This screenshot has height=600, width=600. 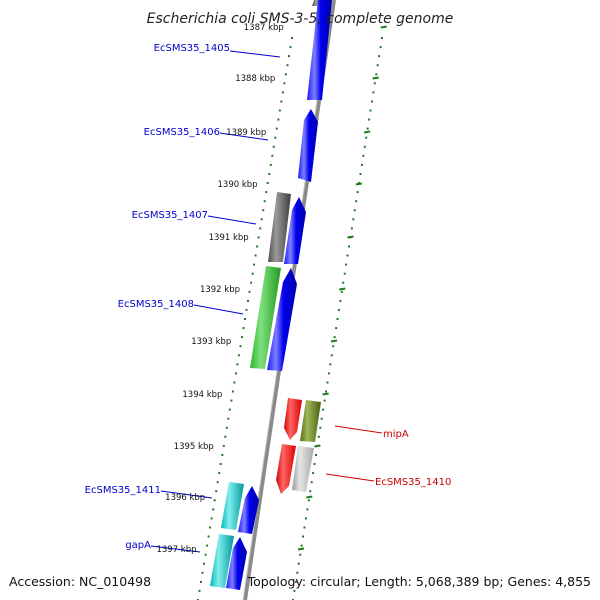 What do you see at coordinates (248, 510) in the screenshot?
I see `gene-feature-ecsms35-1411-cds` at bounding box center [248, 510].